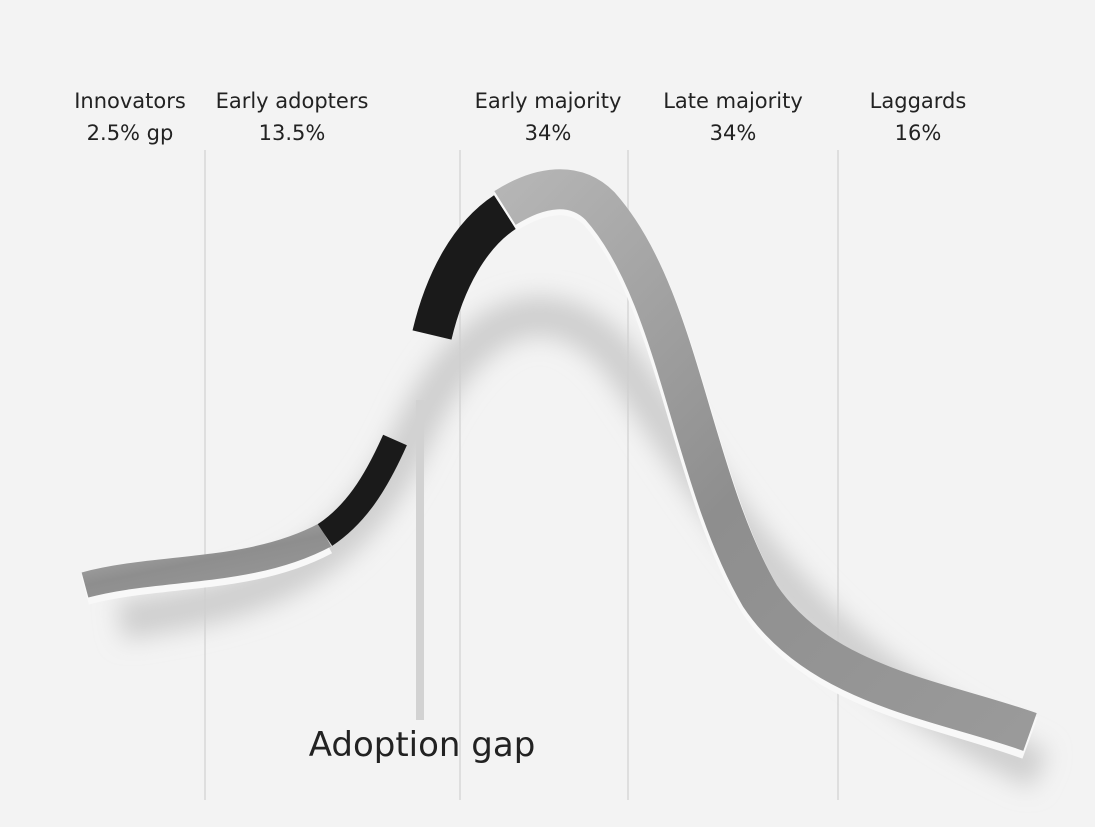 The width and height of the screenshot is (1095, 827). What do you see at coordinates (422, 745) in the screenshot?
I see `annotation: Adoption gap` at bounding box center [422, 745].